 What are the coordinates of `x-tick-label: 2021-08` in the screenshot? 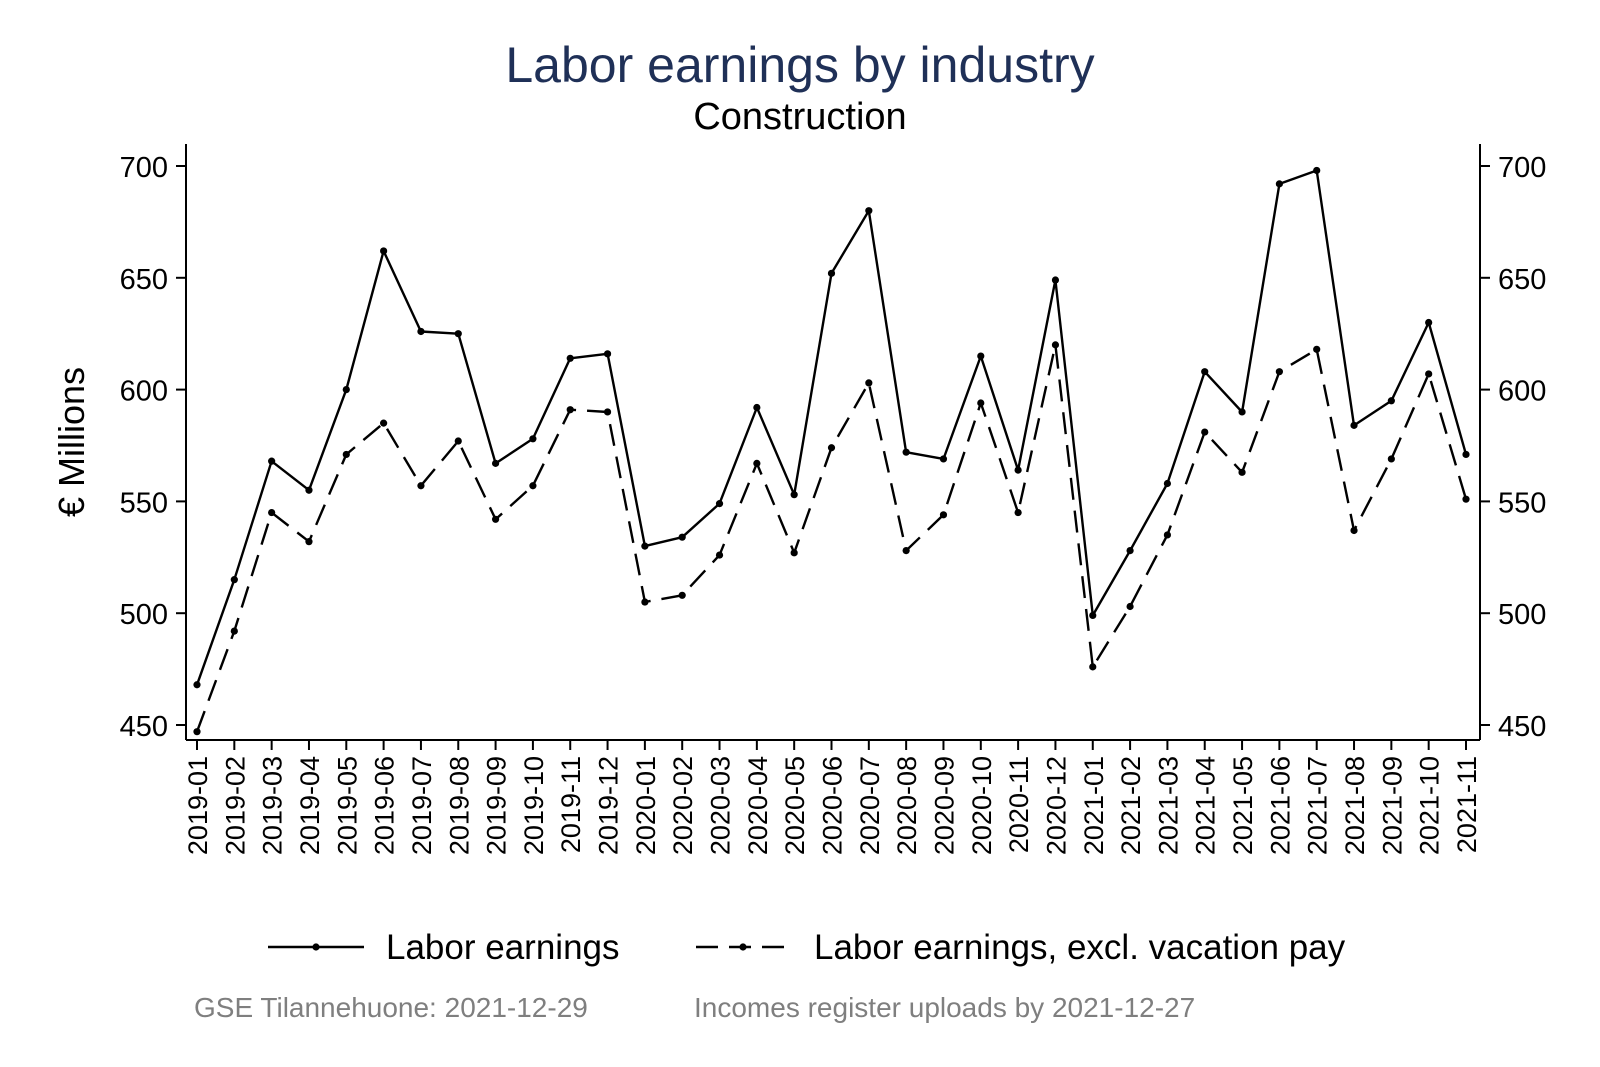 It's located at (1355, 805).